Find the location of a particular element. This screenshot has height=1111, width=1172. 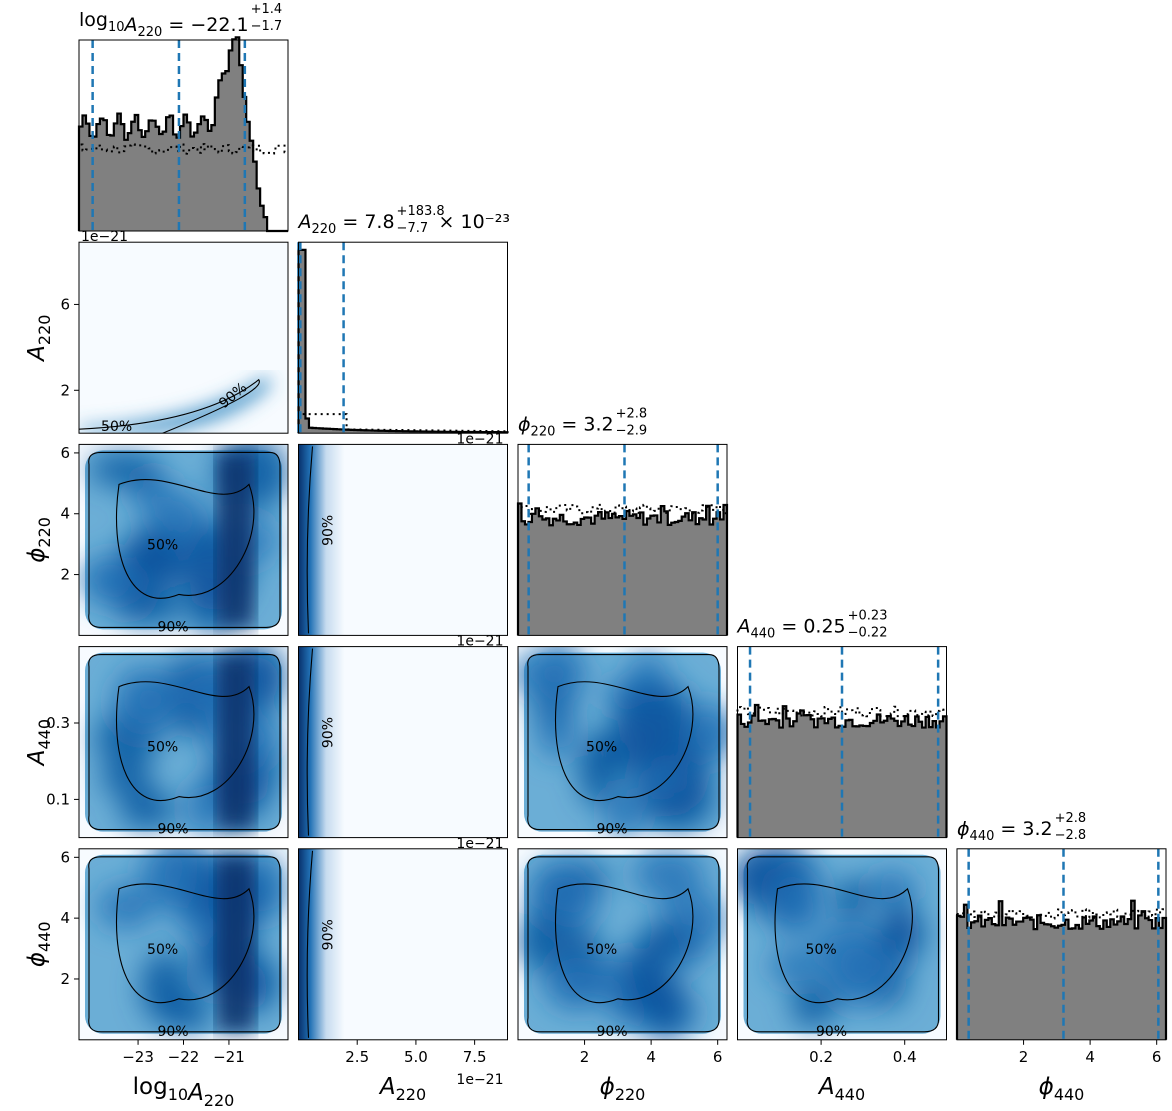

panel-logA220-vs-phi440: 90% 50% is located at coordinates (183, 944).